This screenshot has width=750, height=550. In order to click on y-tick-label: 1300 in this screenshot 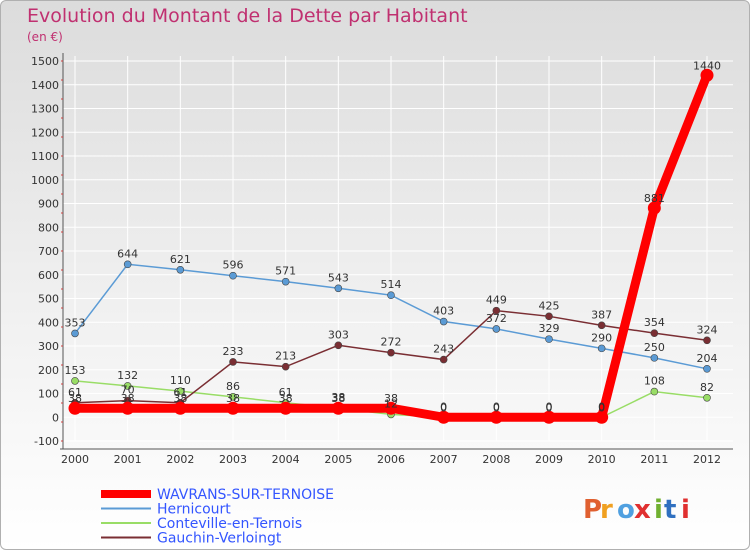, I will do `click(45, 109)`.